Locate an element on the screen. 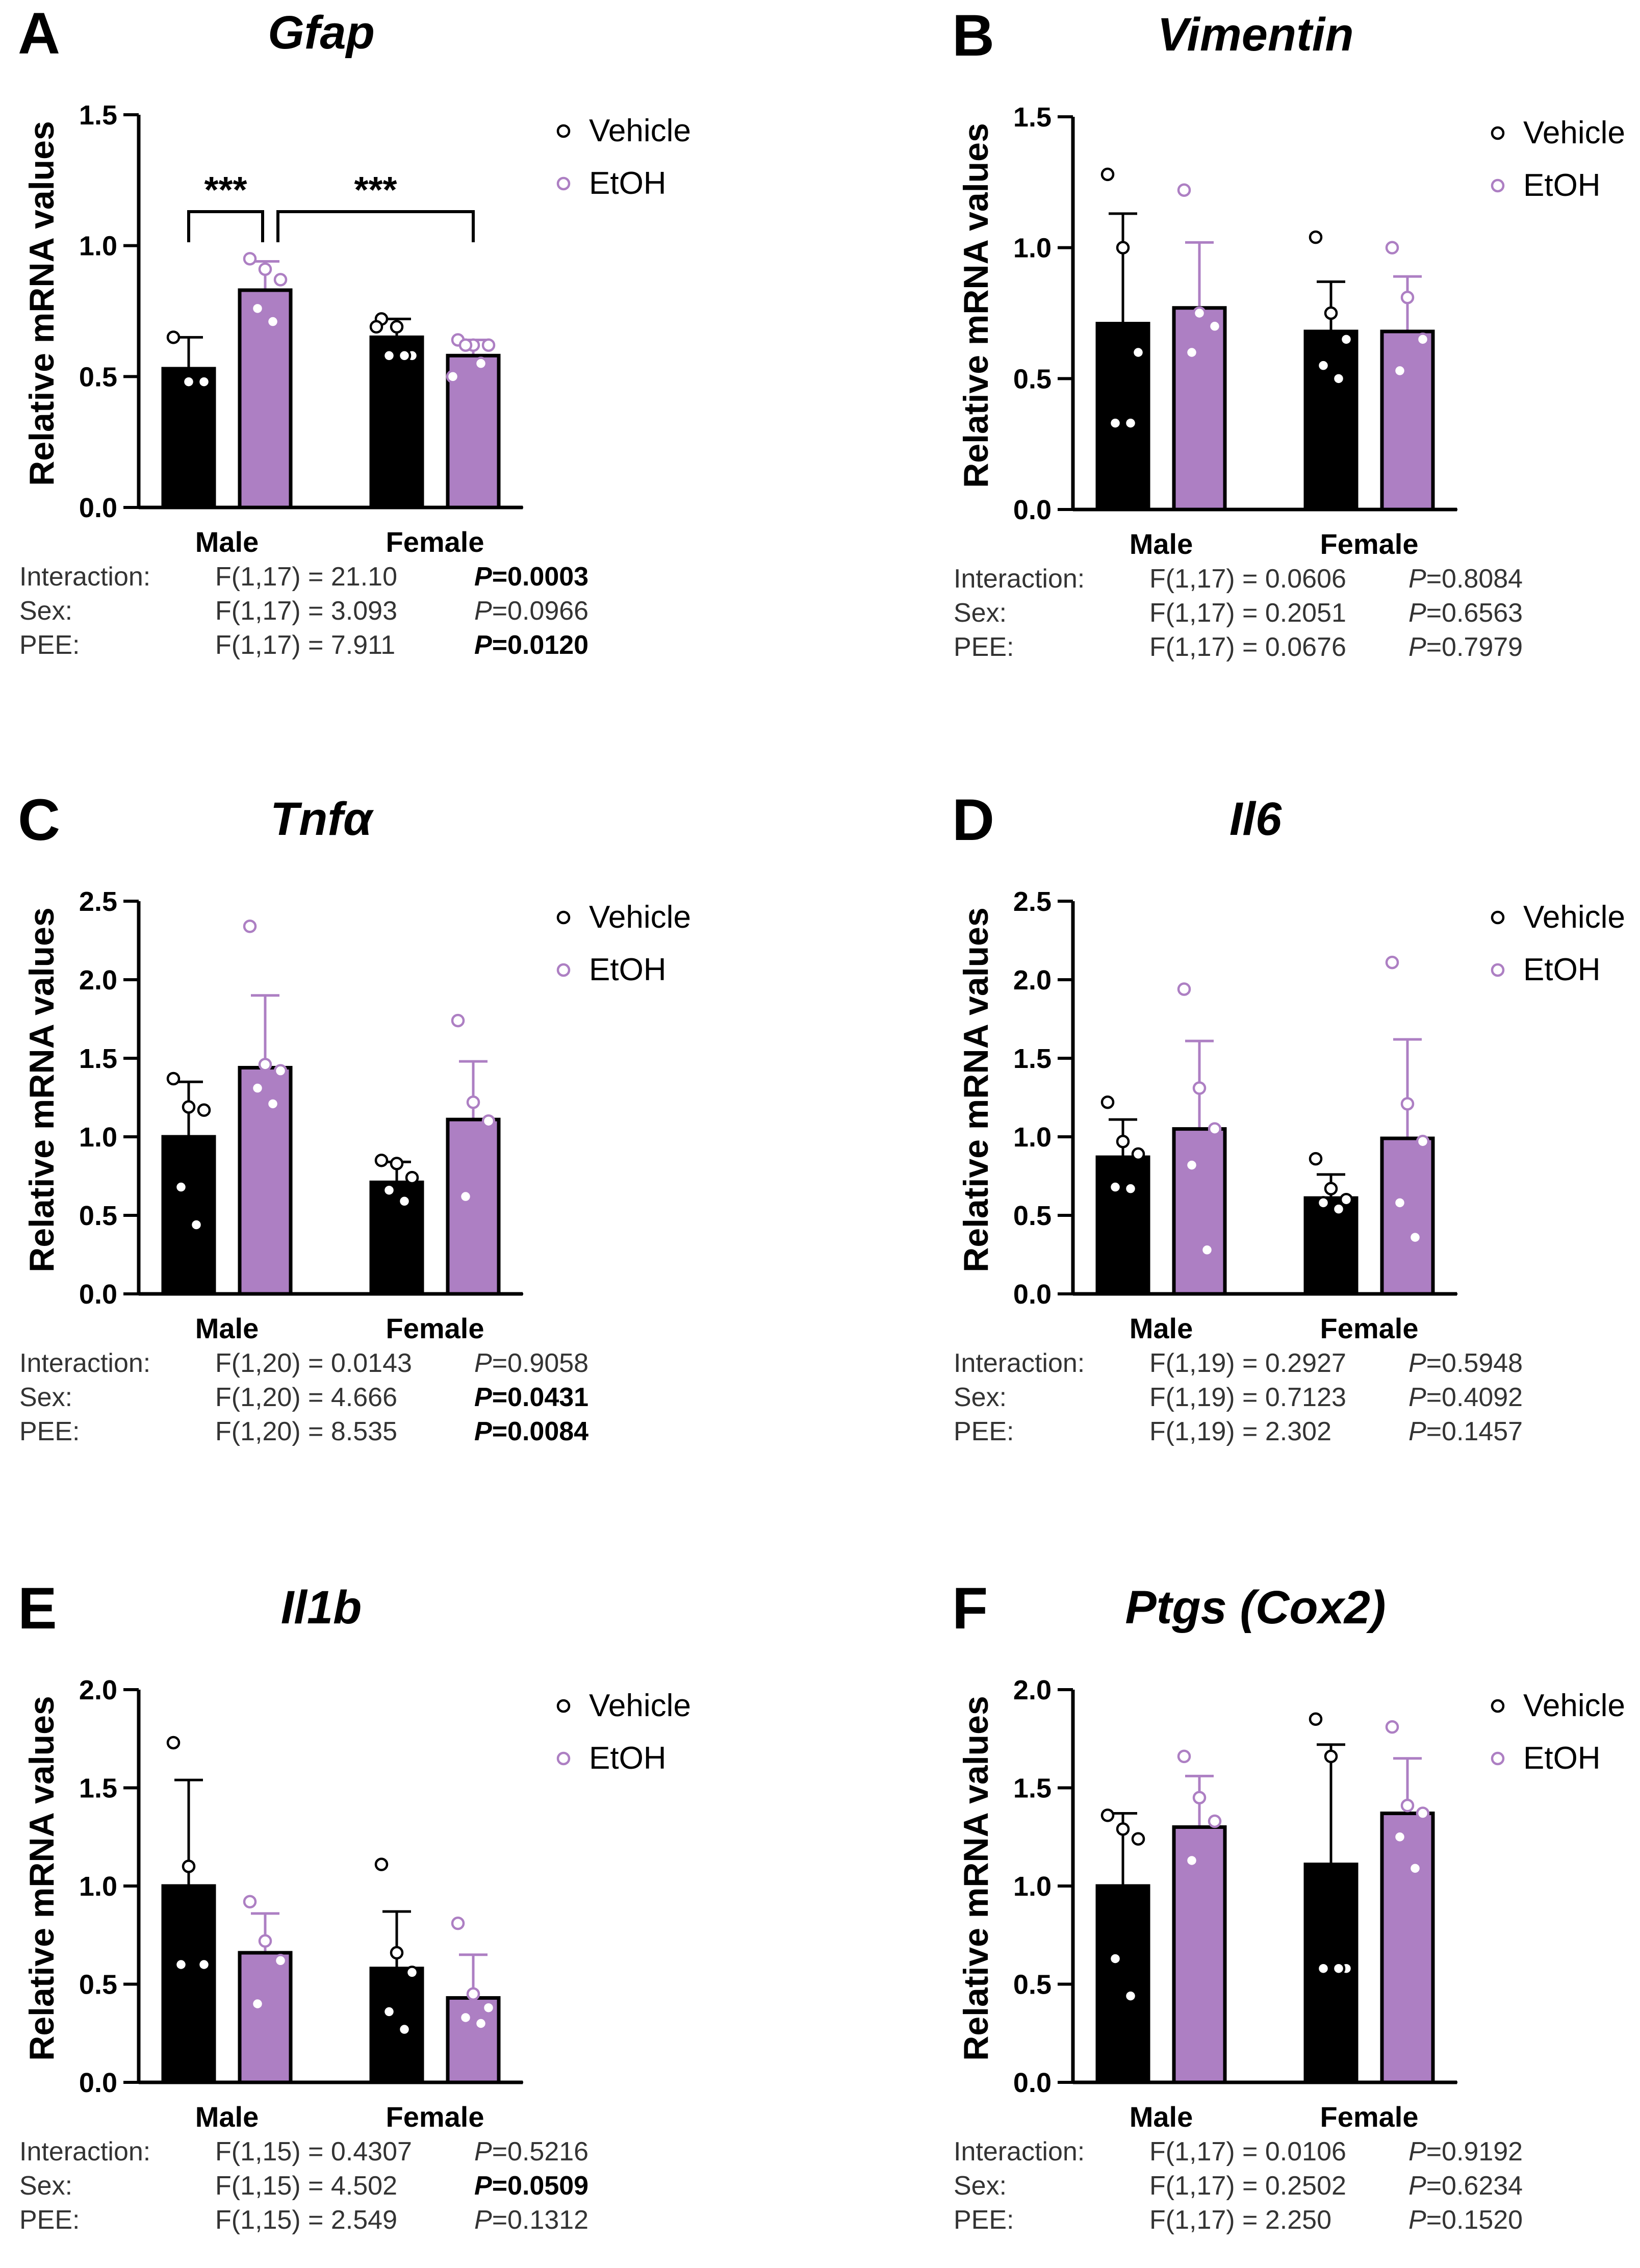 Image resolution: width=1640 pixels, height=2268 pixels. stat-term: PEE: is located at coordinates (984, 1431).